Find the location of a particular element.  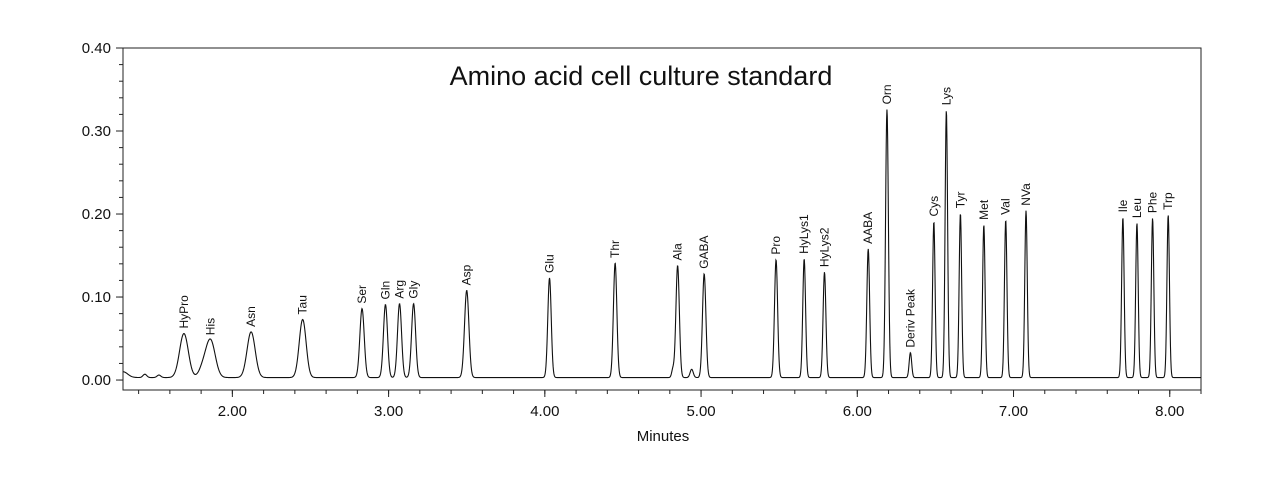

peak-label: Val is located at coordinates (1006, 206).